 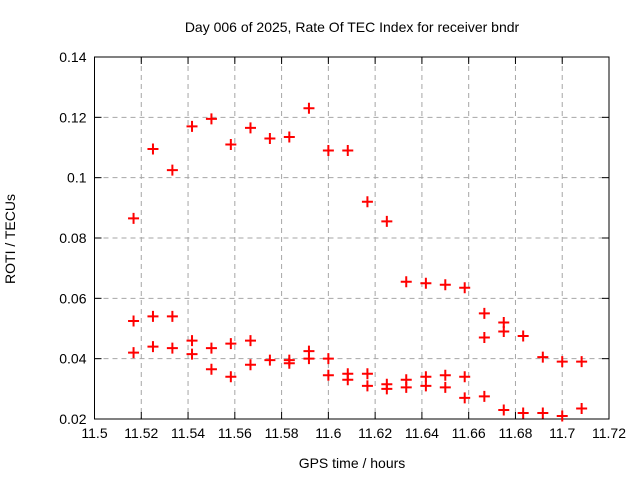 I want to click on y-tick-label: 0.02, so click(x=72, y=419).